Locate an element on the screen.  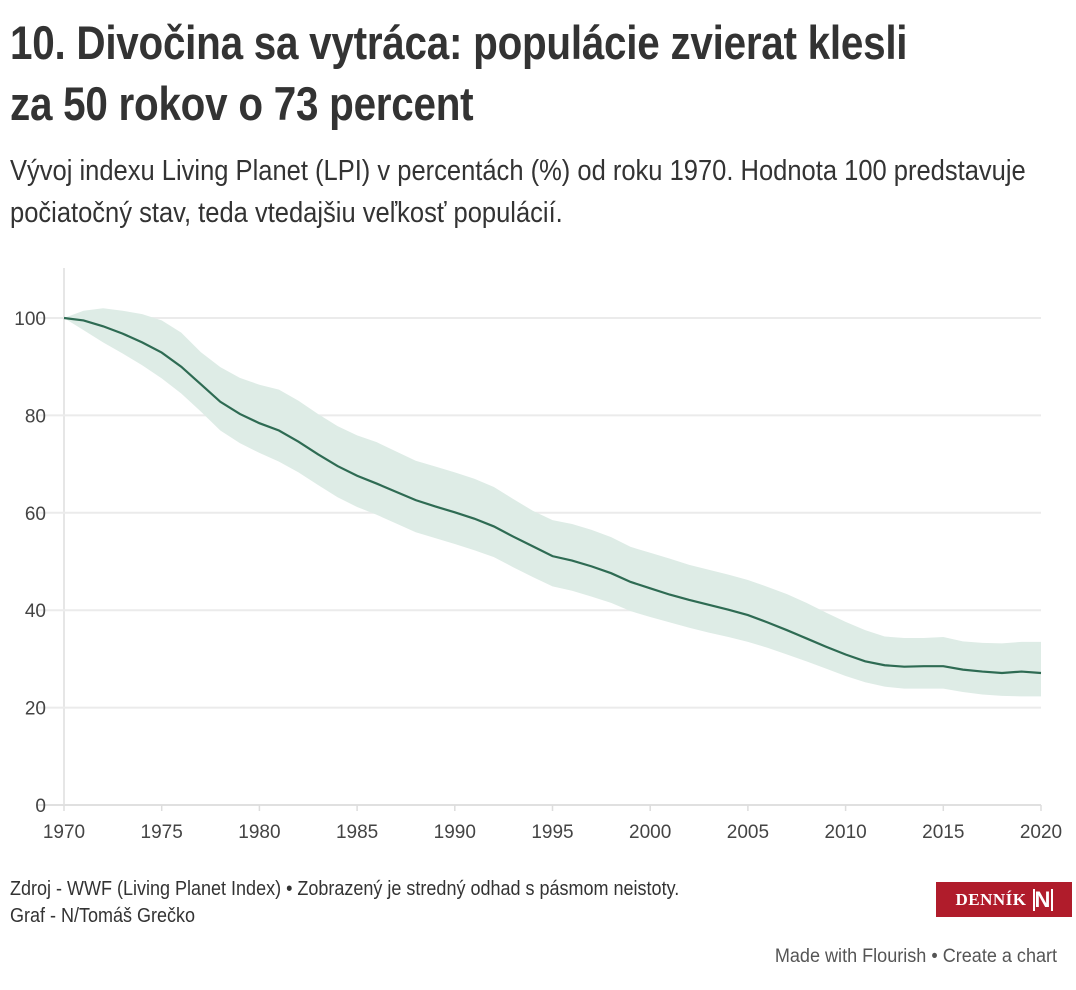
y-axis-ticks: 0 20 40 60 80 100 is located at coordinates (30, 563).